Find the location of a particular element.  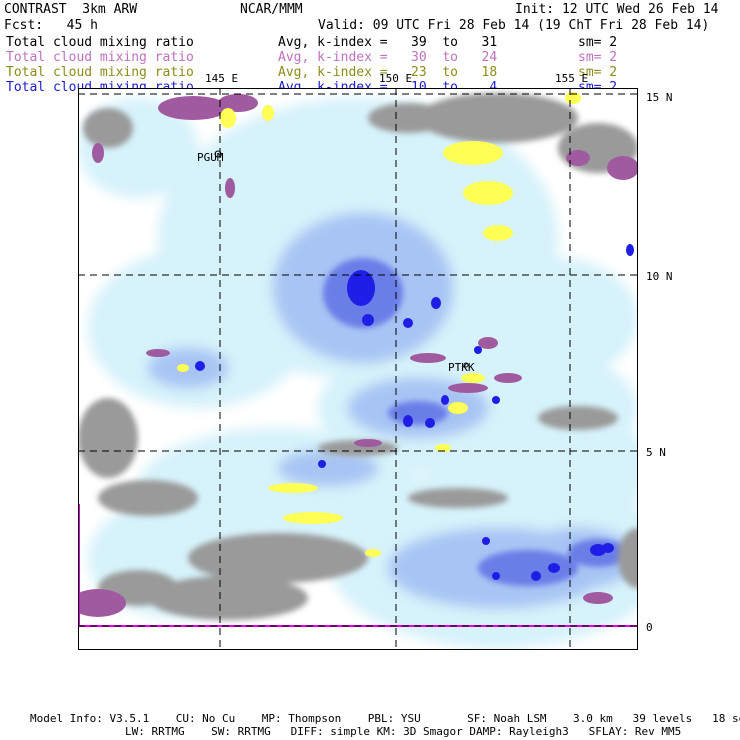

legend-stat-3: Avg, k-index = 23 to 18 is located at coordinates (388, 72).